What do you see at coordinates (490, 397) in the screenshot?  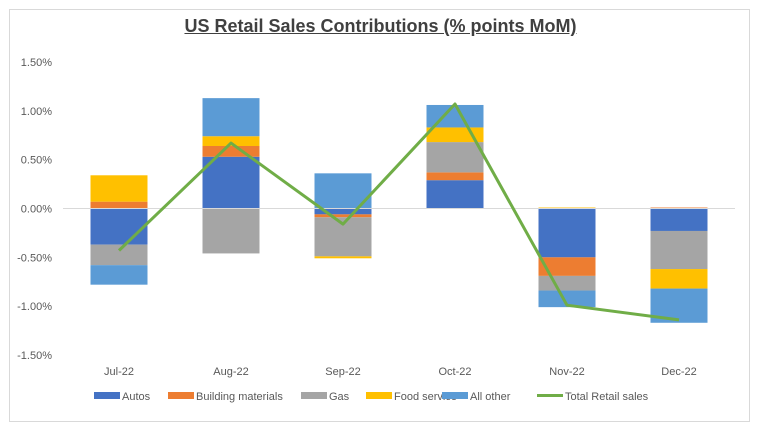 I see `legend-label: All other` at bounding box center [490, 397].